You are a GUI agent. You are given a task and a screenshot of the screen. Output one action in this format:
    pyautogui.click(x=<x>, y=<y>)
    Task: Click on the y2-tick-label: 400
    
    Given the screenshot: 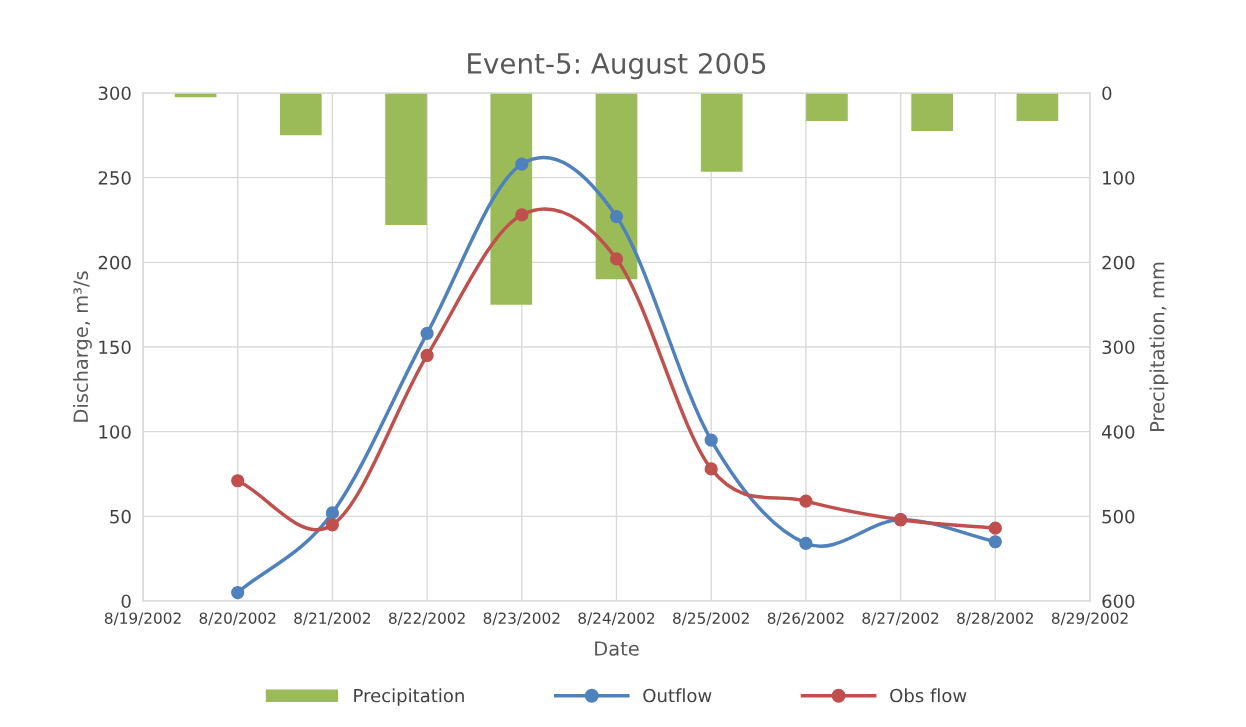 What is the action you would take?
    pyautogui.click(x=1118, y=432)
    